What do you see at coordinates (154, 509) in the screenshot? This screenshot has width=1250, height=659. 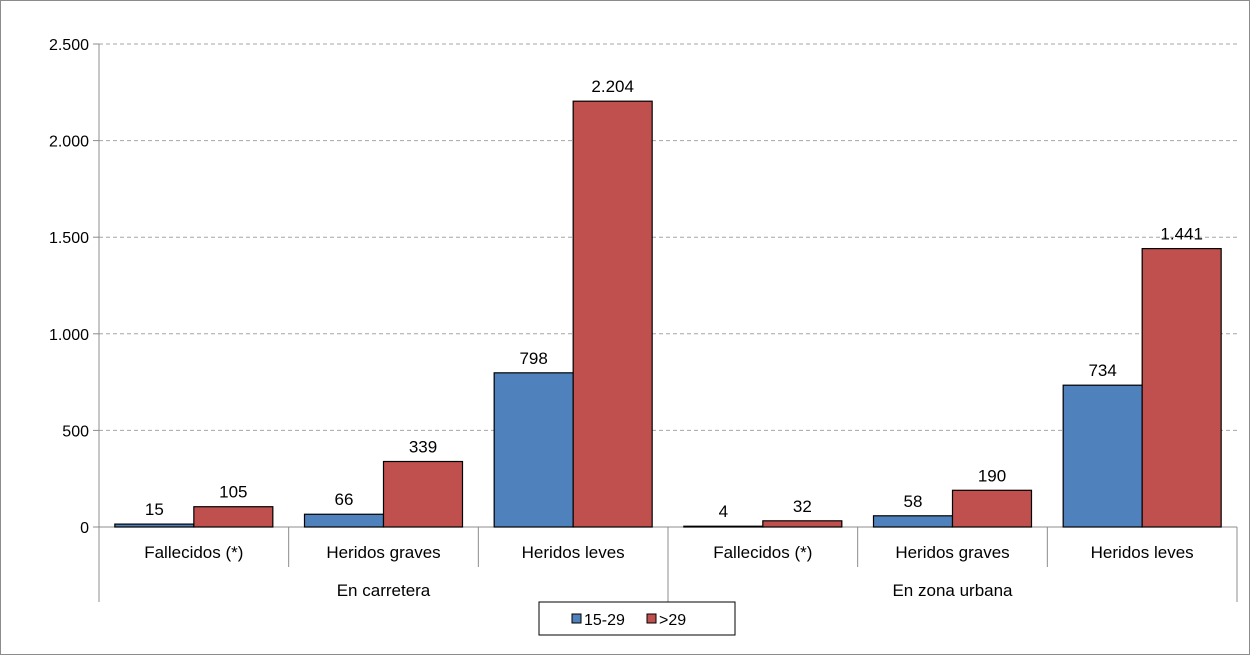 I see `data-label: 15` at bounding box center [154, 509].